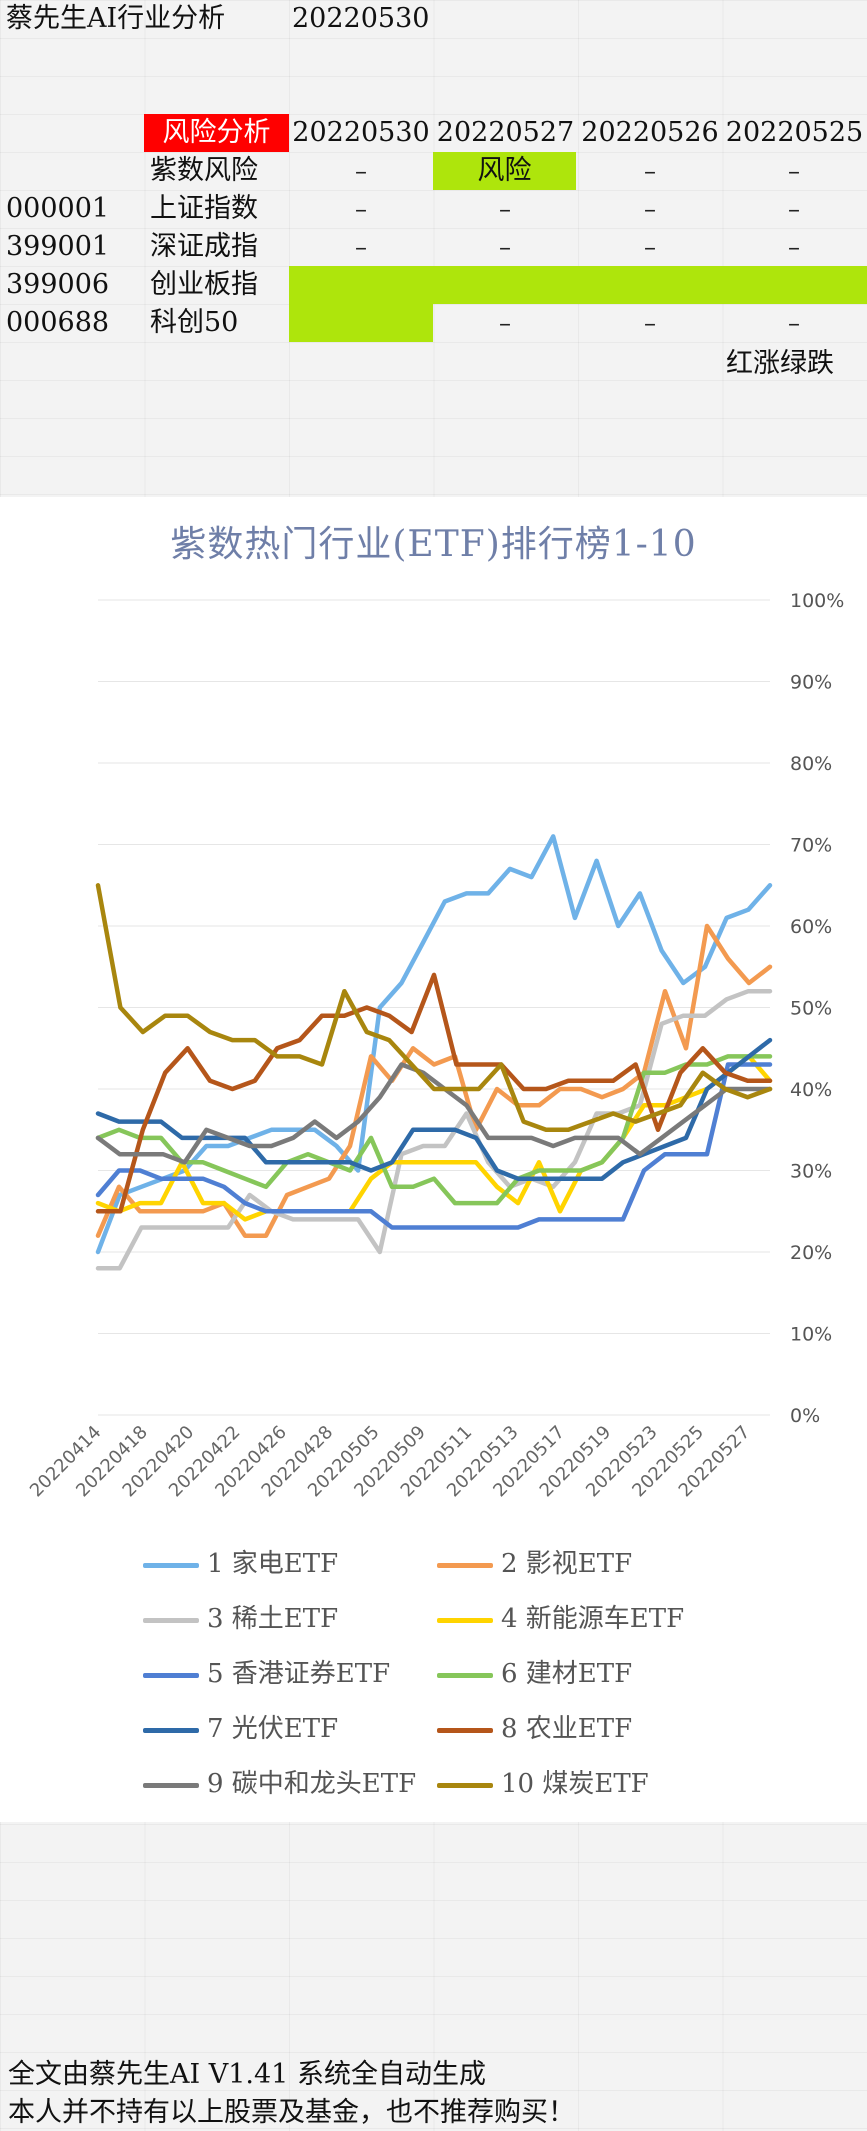  What do you see at coordinates (567, 1674) in the screenshot?
I see `legend-label: 6 建材ETF` at bounding box center [567, 1674].